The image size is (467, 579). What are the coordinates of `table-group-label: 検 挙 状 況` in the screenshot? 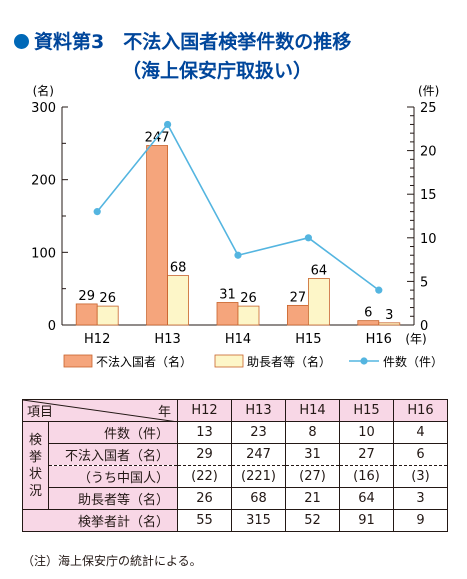 It's located at (35, 465).